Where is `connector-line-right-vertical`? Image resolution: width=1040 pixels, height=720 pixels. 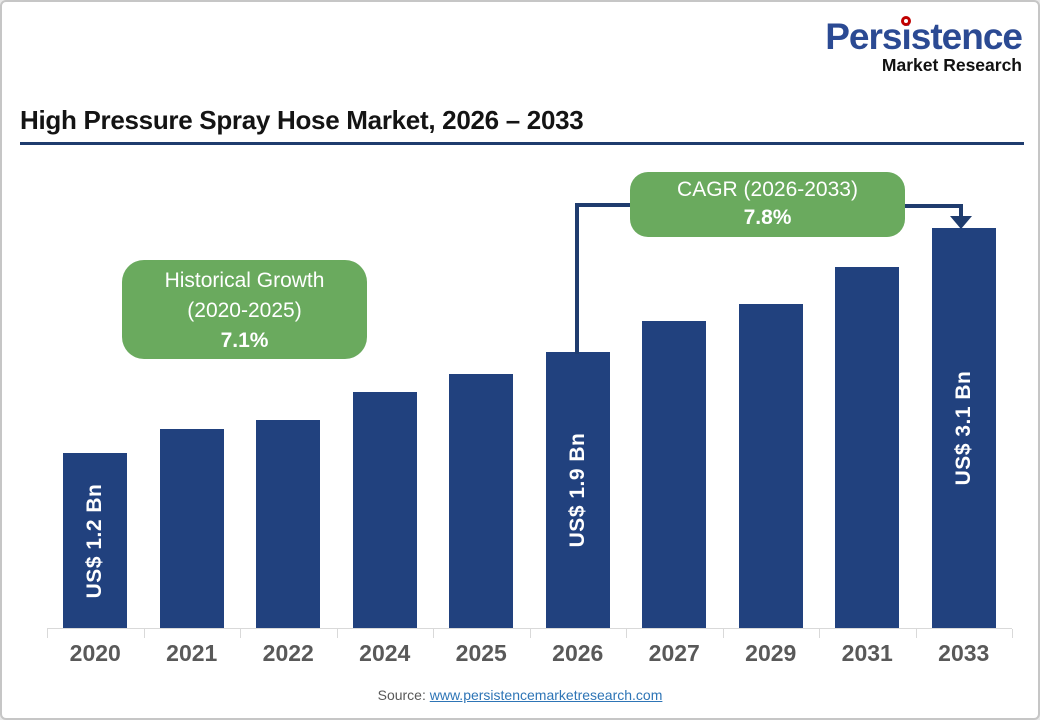
connector-line-right-vertical is located at coordinates (961, 210).